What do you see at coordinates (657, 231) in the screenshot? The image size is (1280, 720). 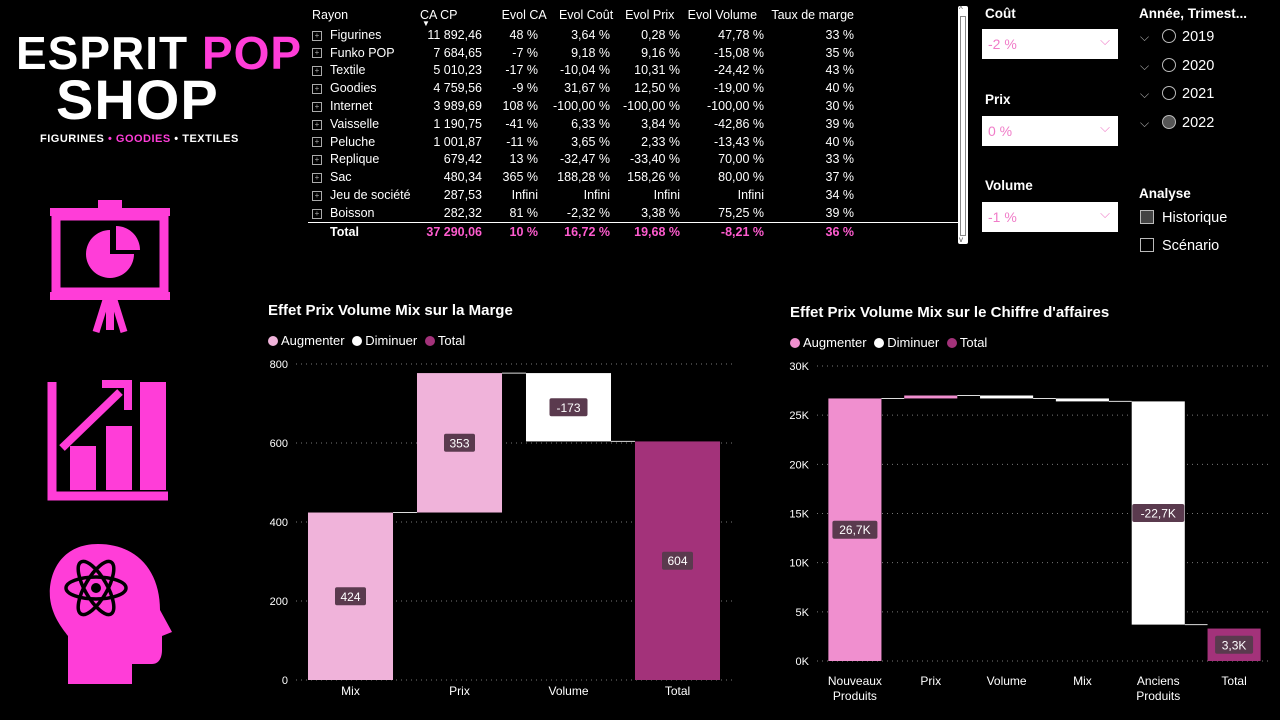 I see `total-evol-prix: 19,68 %` at bounding box center [657, 231].